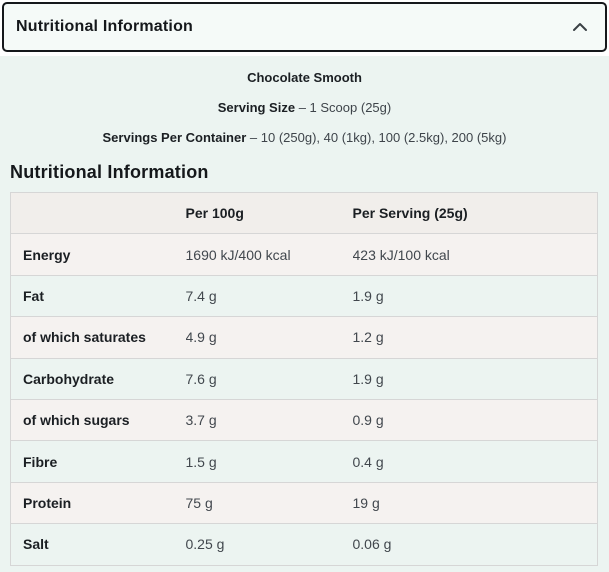  I want to click on value-per-100g: 7.4 g, so click(269, 296).